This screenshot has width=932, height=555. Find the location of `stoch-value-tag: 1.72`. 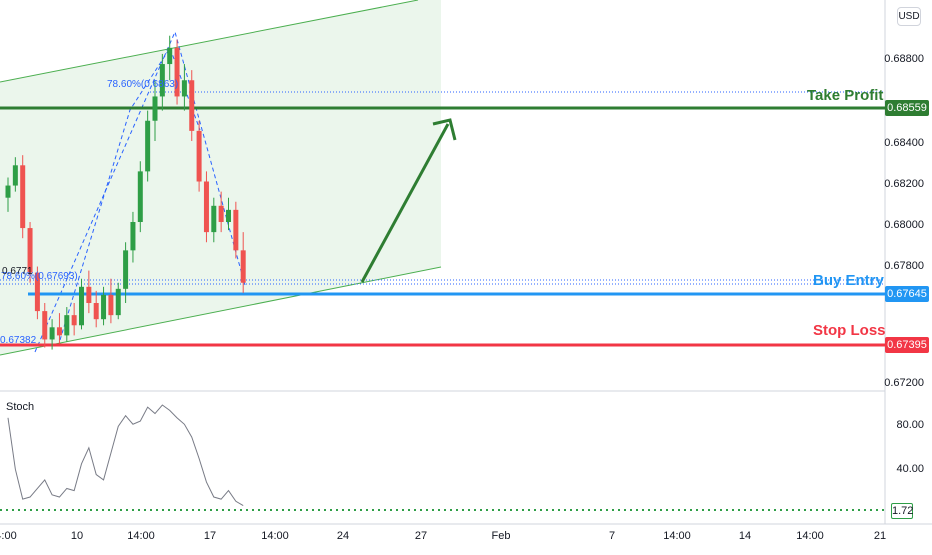

stoch-value-tag: 1.72 is located at coordinates (902, 511).